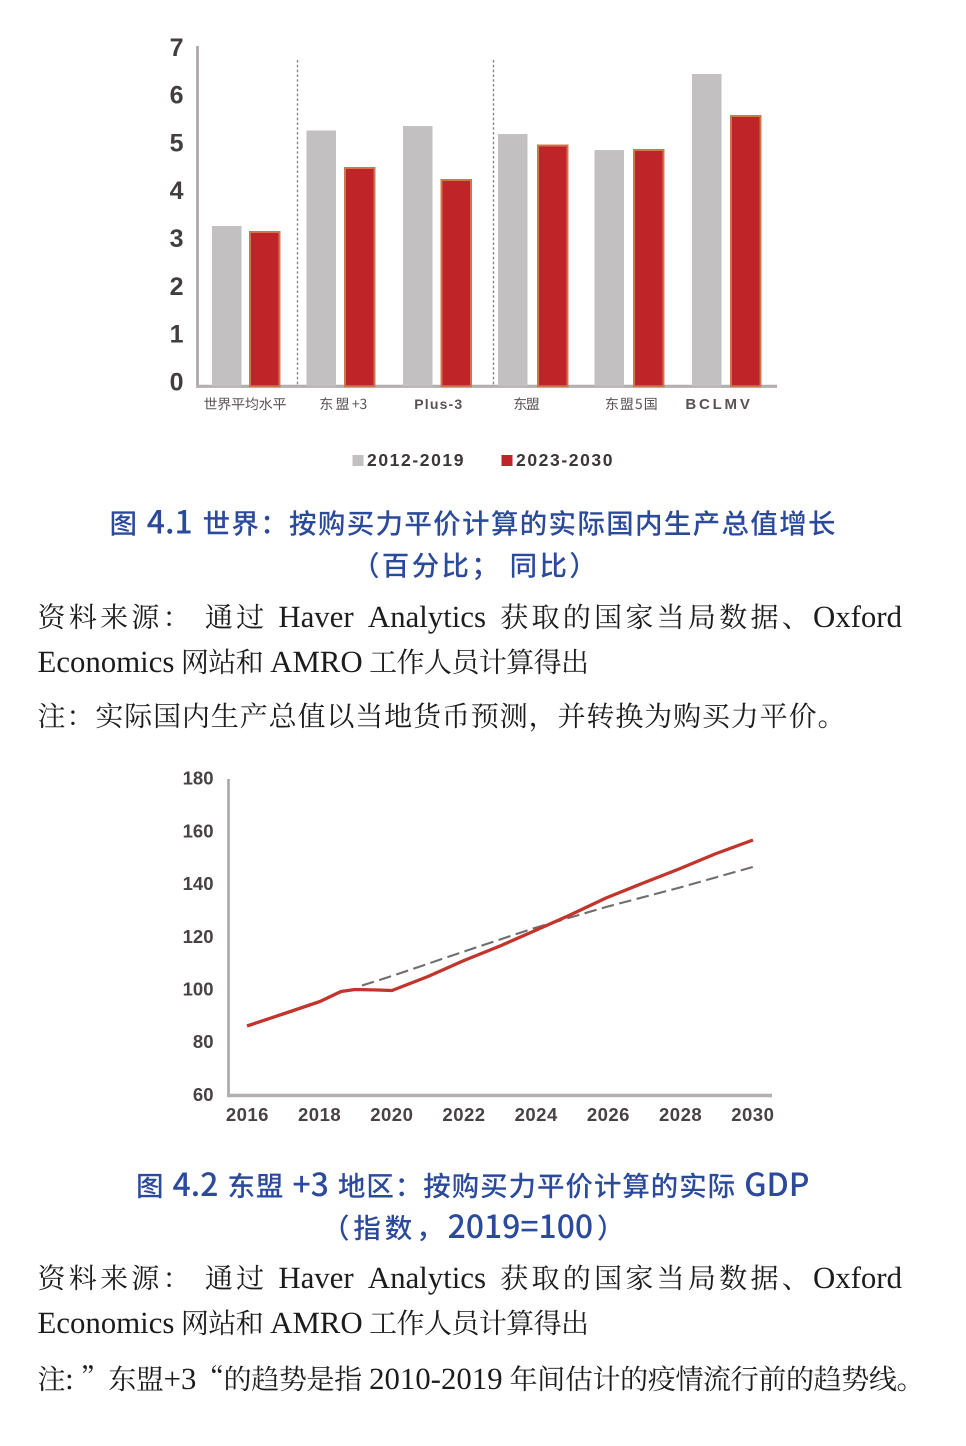 Image resolution: width=966 pixels, height=1446 pixels. What do you see at coordinates (177, 191) in the screenshot?
I see `svg-text: 4` at bounding box center [177, 191].